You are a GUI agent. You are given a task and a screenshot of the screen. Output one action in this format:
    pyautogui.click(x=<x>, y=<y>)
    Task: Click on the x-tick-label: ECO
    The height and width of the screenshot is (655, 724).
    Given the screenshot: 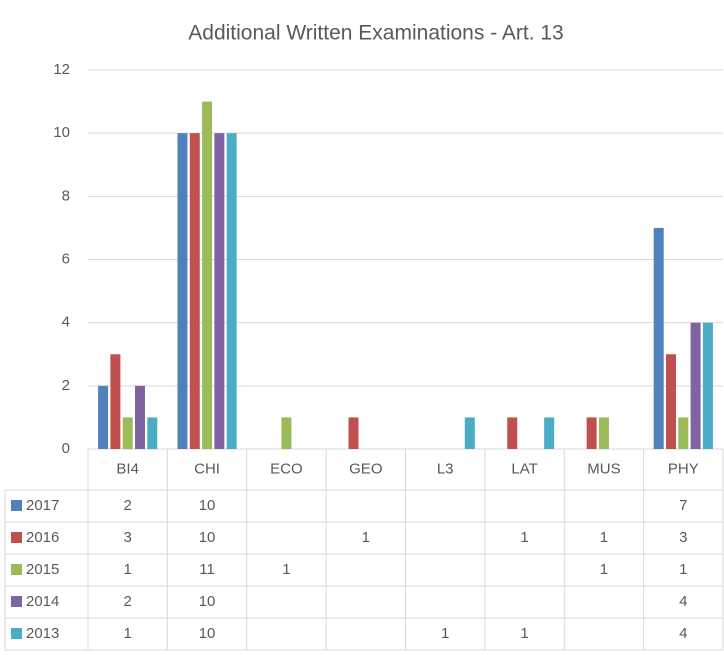 What is the action you would take?
    pyautogui.click(x=286, y=468)
    